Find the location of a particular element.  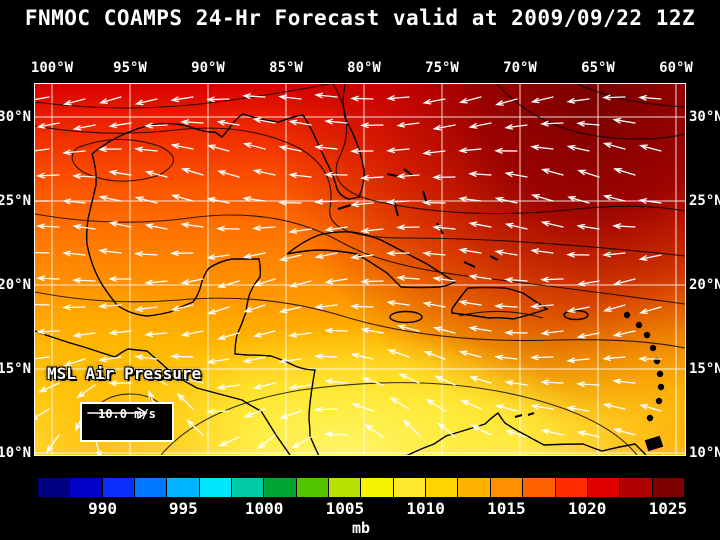

lon-tick-label: 95°W is located at coordinates (130, 68).